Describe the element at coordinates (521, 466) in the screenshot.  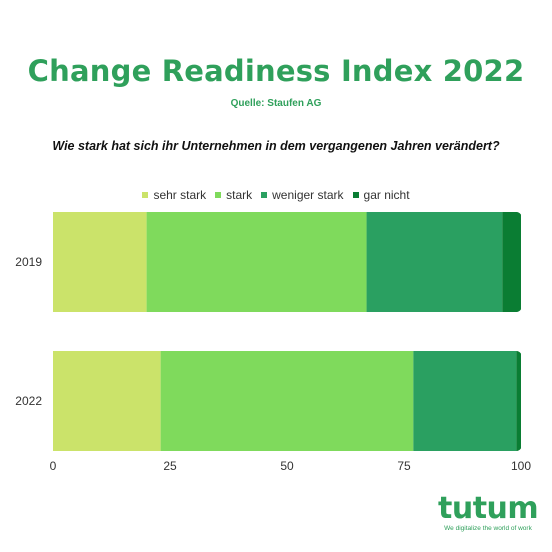
I see `x-tick-label-100: 100` at that location.